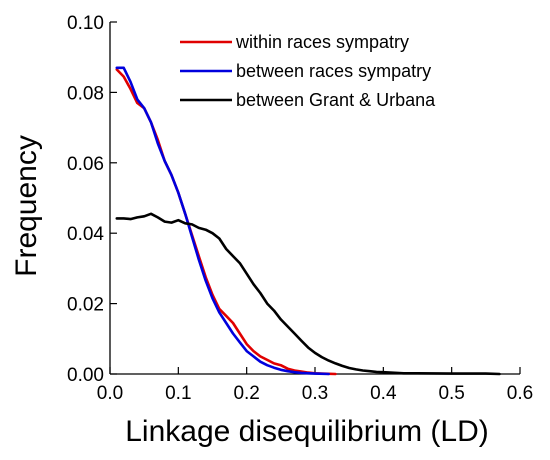  What do you see at coordinates (110, 393) in the screenshot?
I see `x-tick-label: 0.0` at bounding box center [110, 393].